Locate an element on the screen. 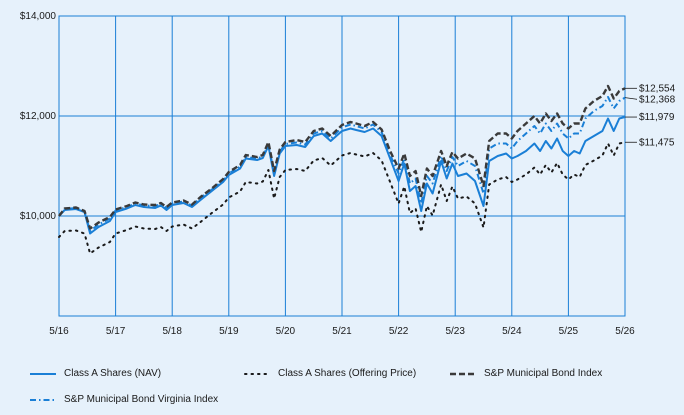 The height and width of the screenshot is (415, 684). x-tick-label: 5/16 is located at coordinates (59, 331).